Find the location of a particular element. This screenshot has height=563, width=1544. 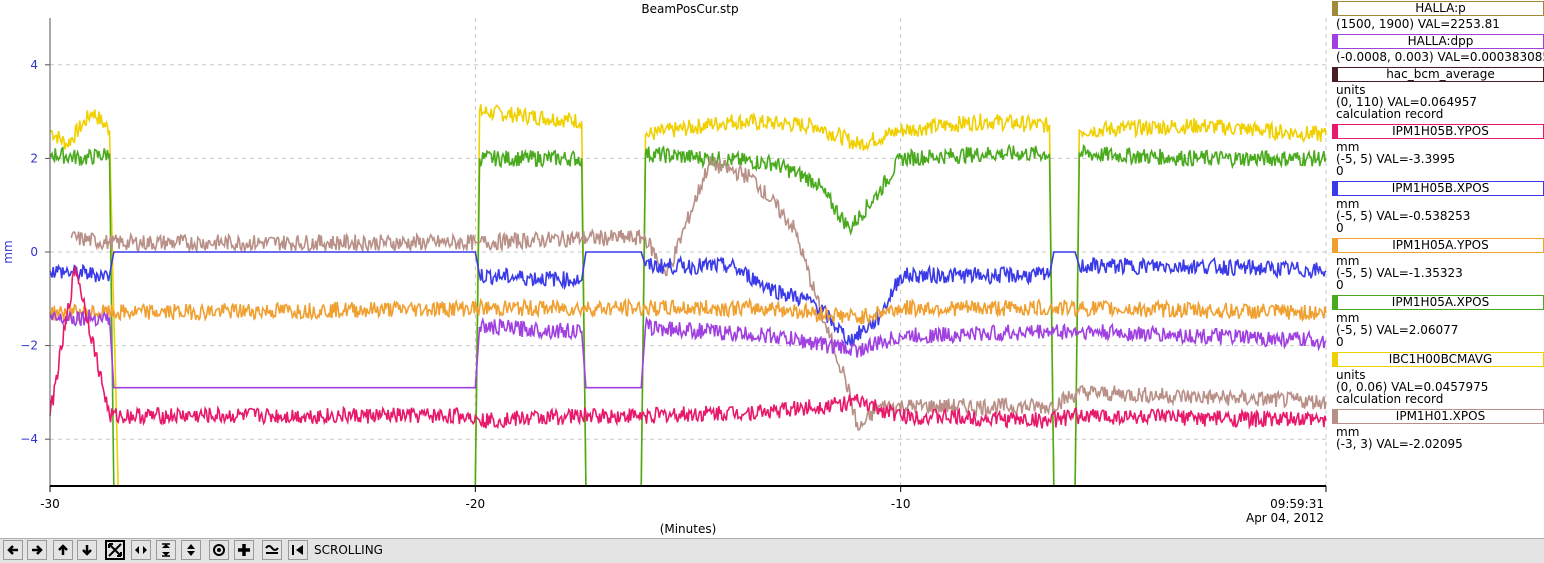

y-tick-label: 2 is located at coordinates (34, 158).